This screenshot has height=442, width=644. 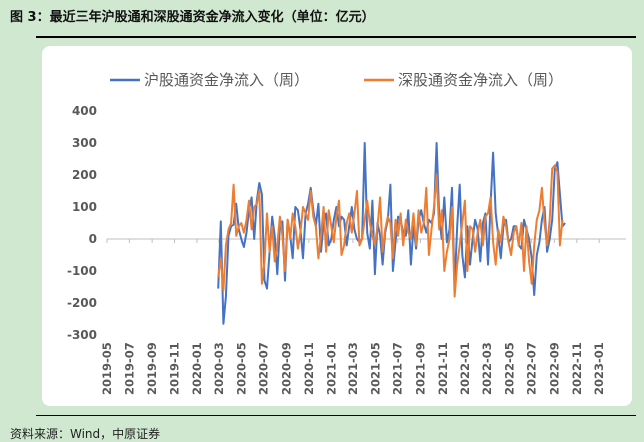 I want to click on x-tick-label: 2021-09, so click(x=420, y=368).